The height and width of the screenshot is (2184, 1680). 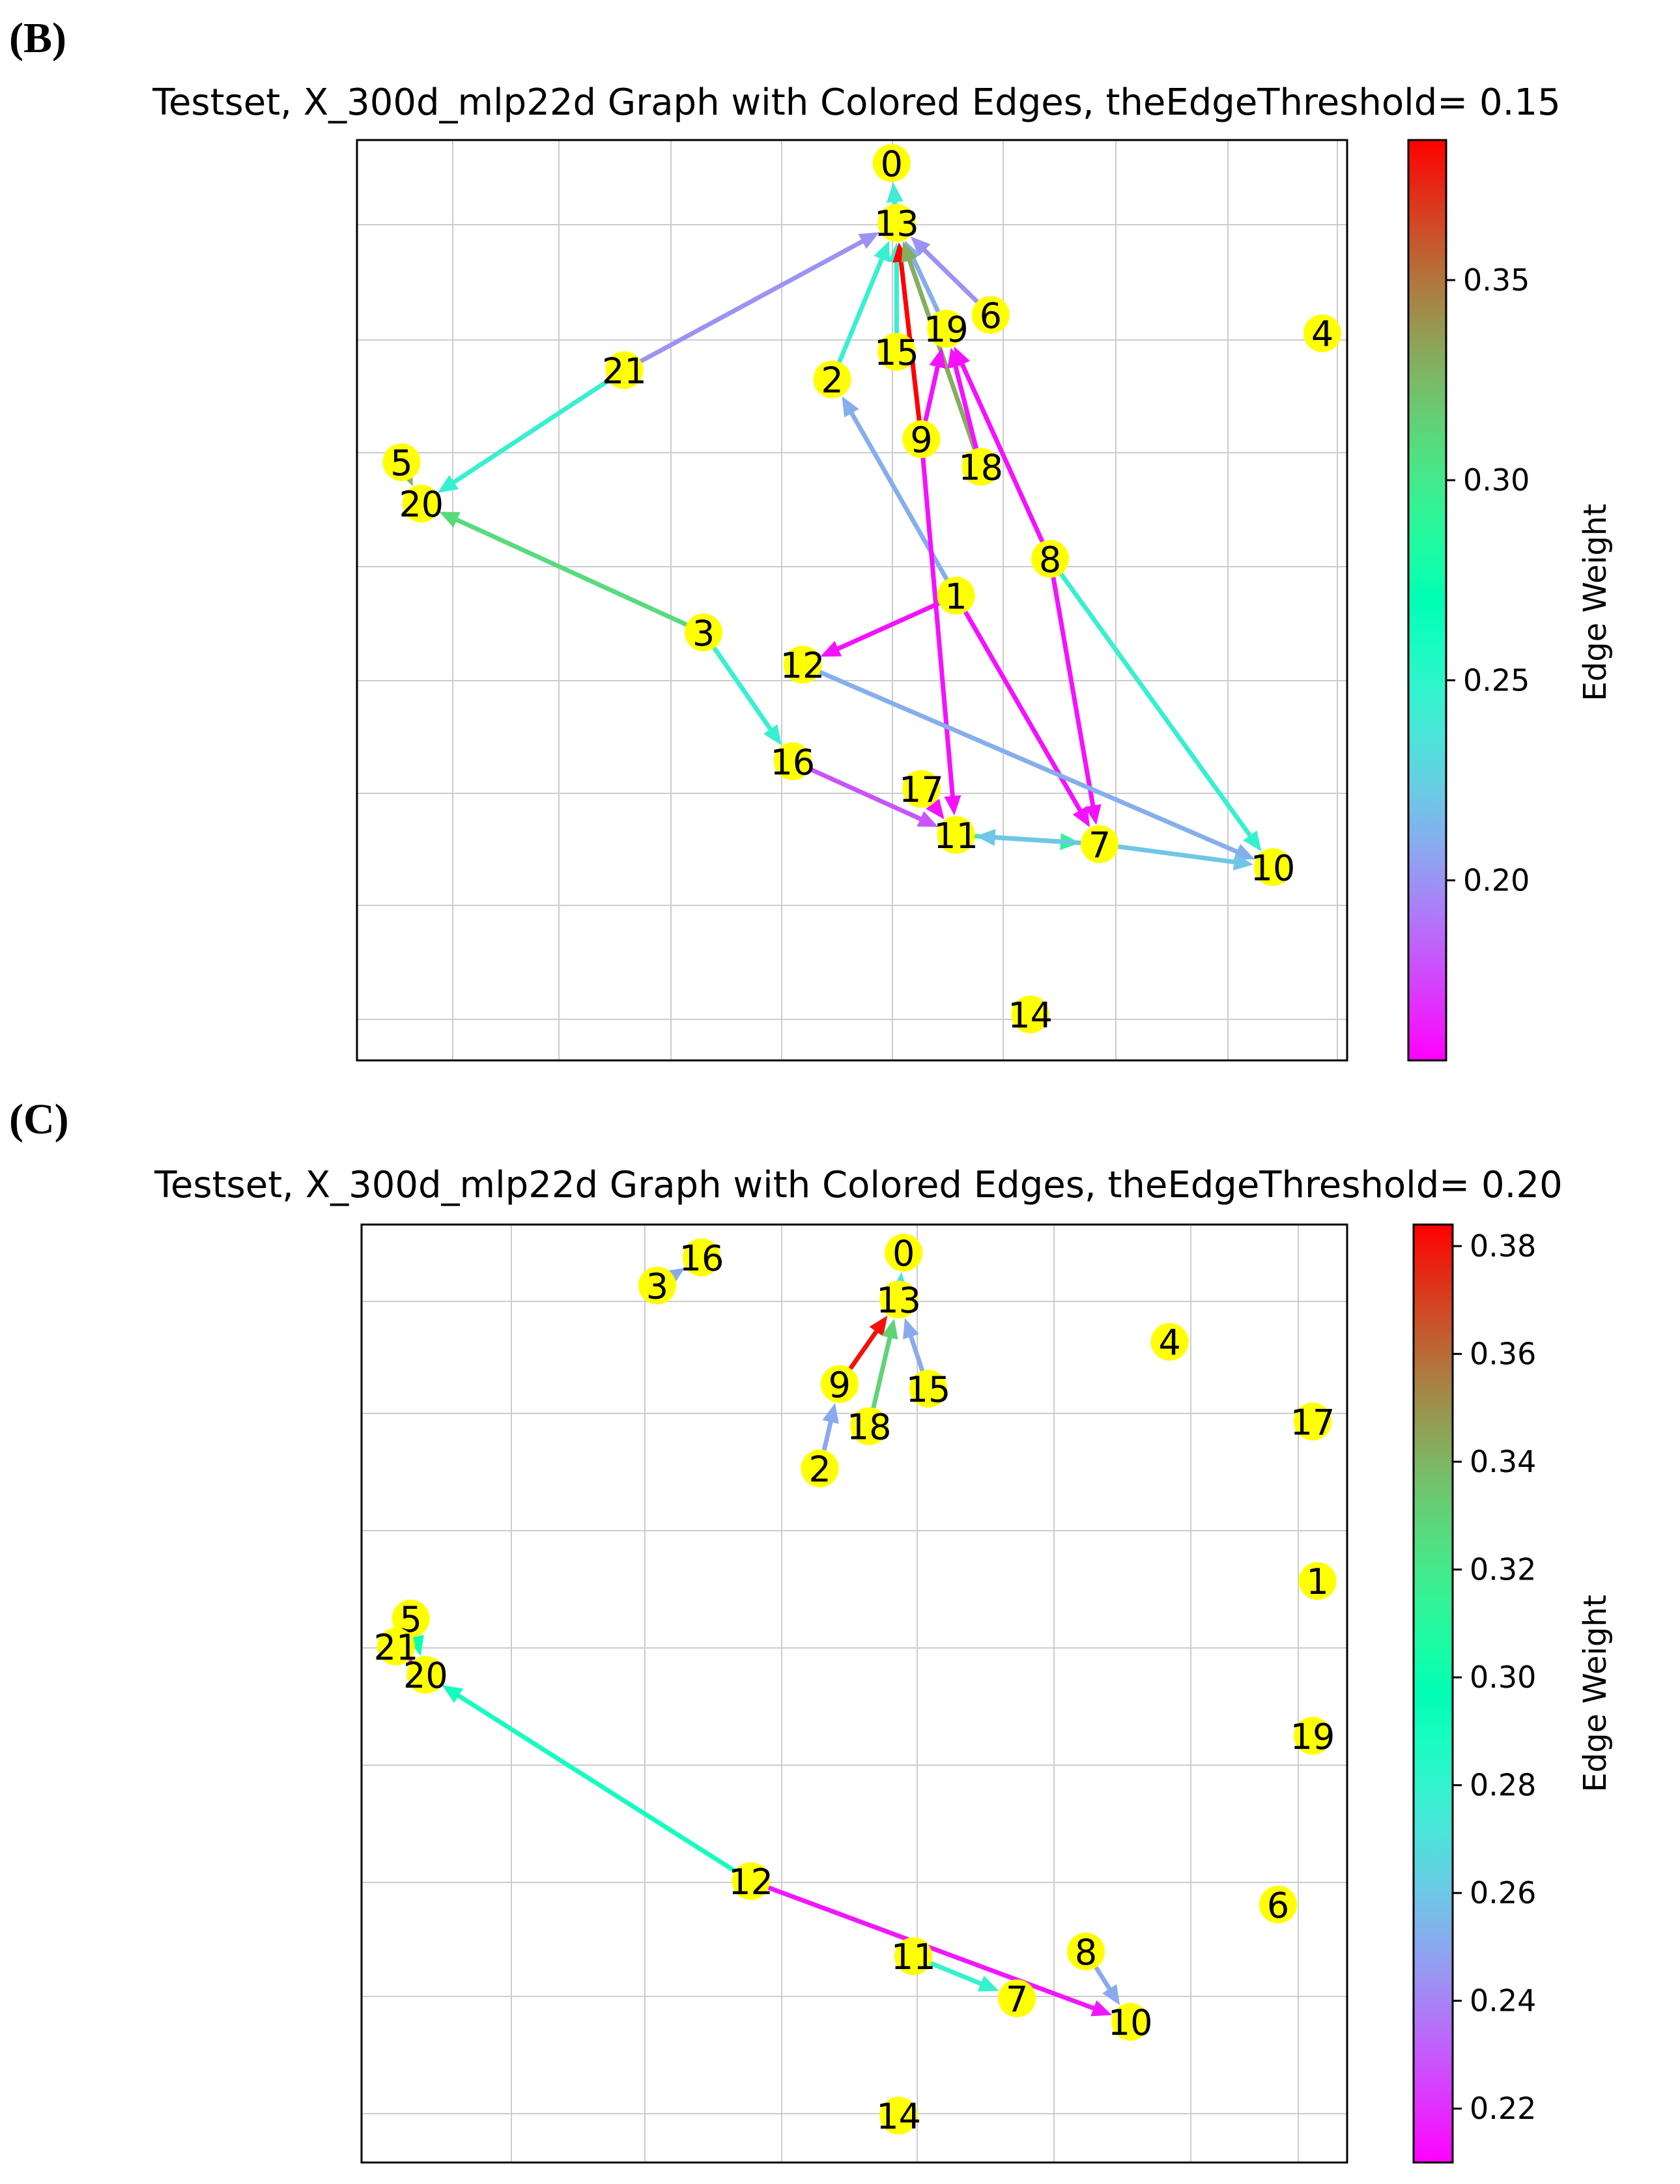 What do you see at coordinates (840, 1385) in the screenshot?
I see `node-label: 9` at bounding box center [840, 1385].